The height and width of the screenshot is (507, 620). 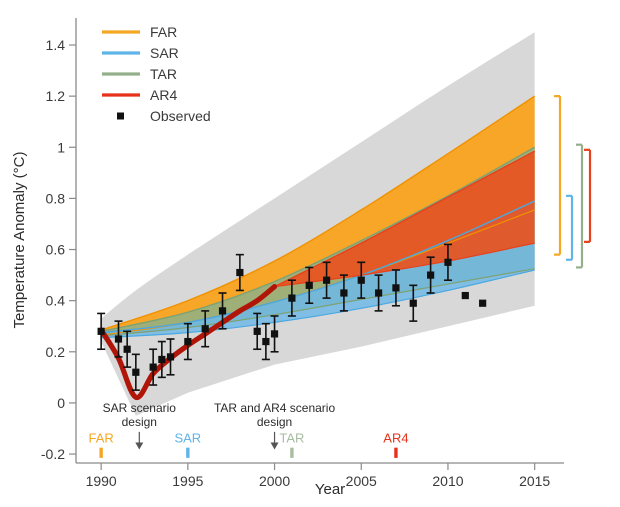 What do you see at coordinates (100, 438) in the screenshot?
I see `report-marker-label-far: FAR` at bounding box center [100, 438].